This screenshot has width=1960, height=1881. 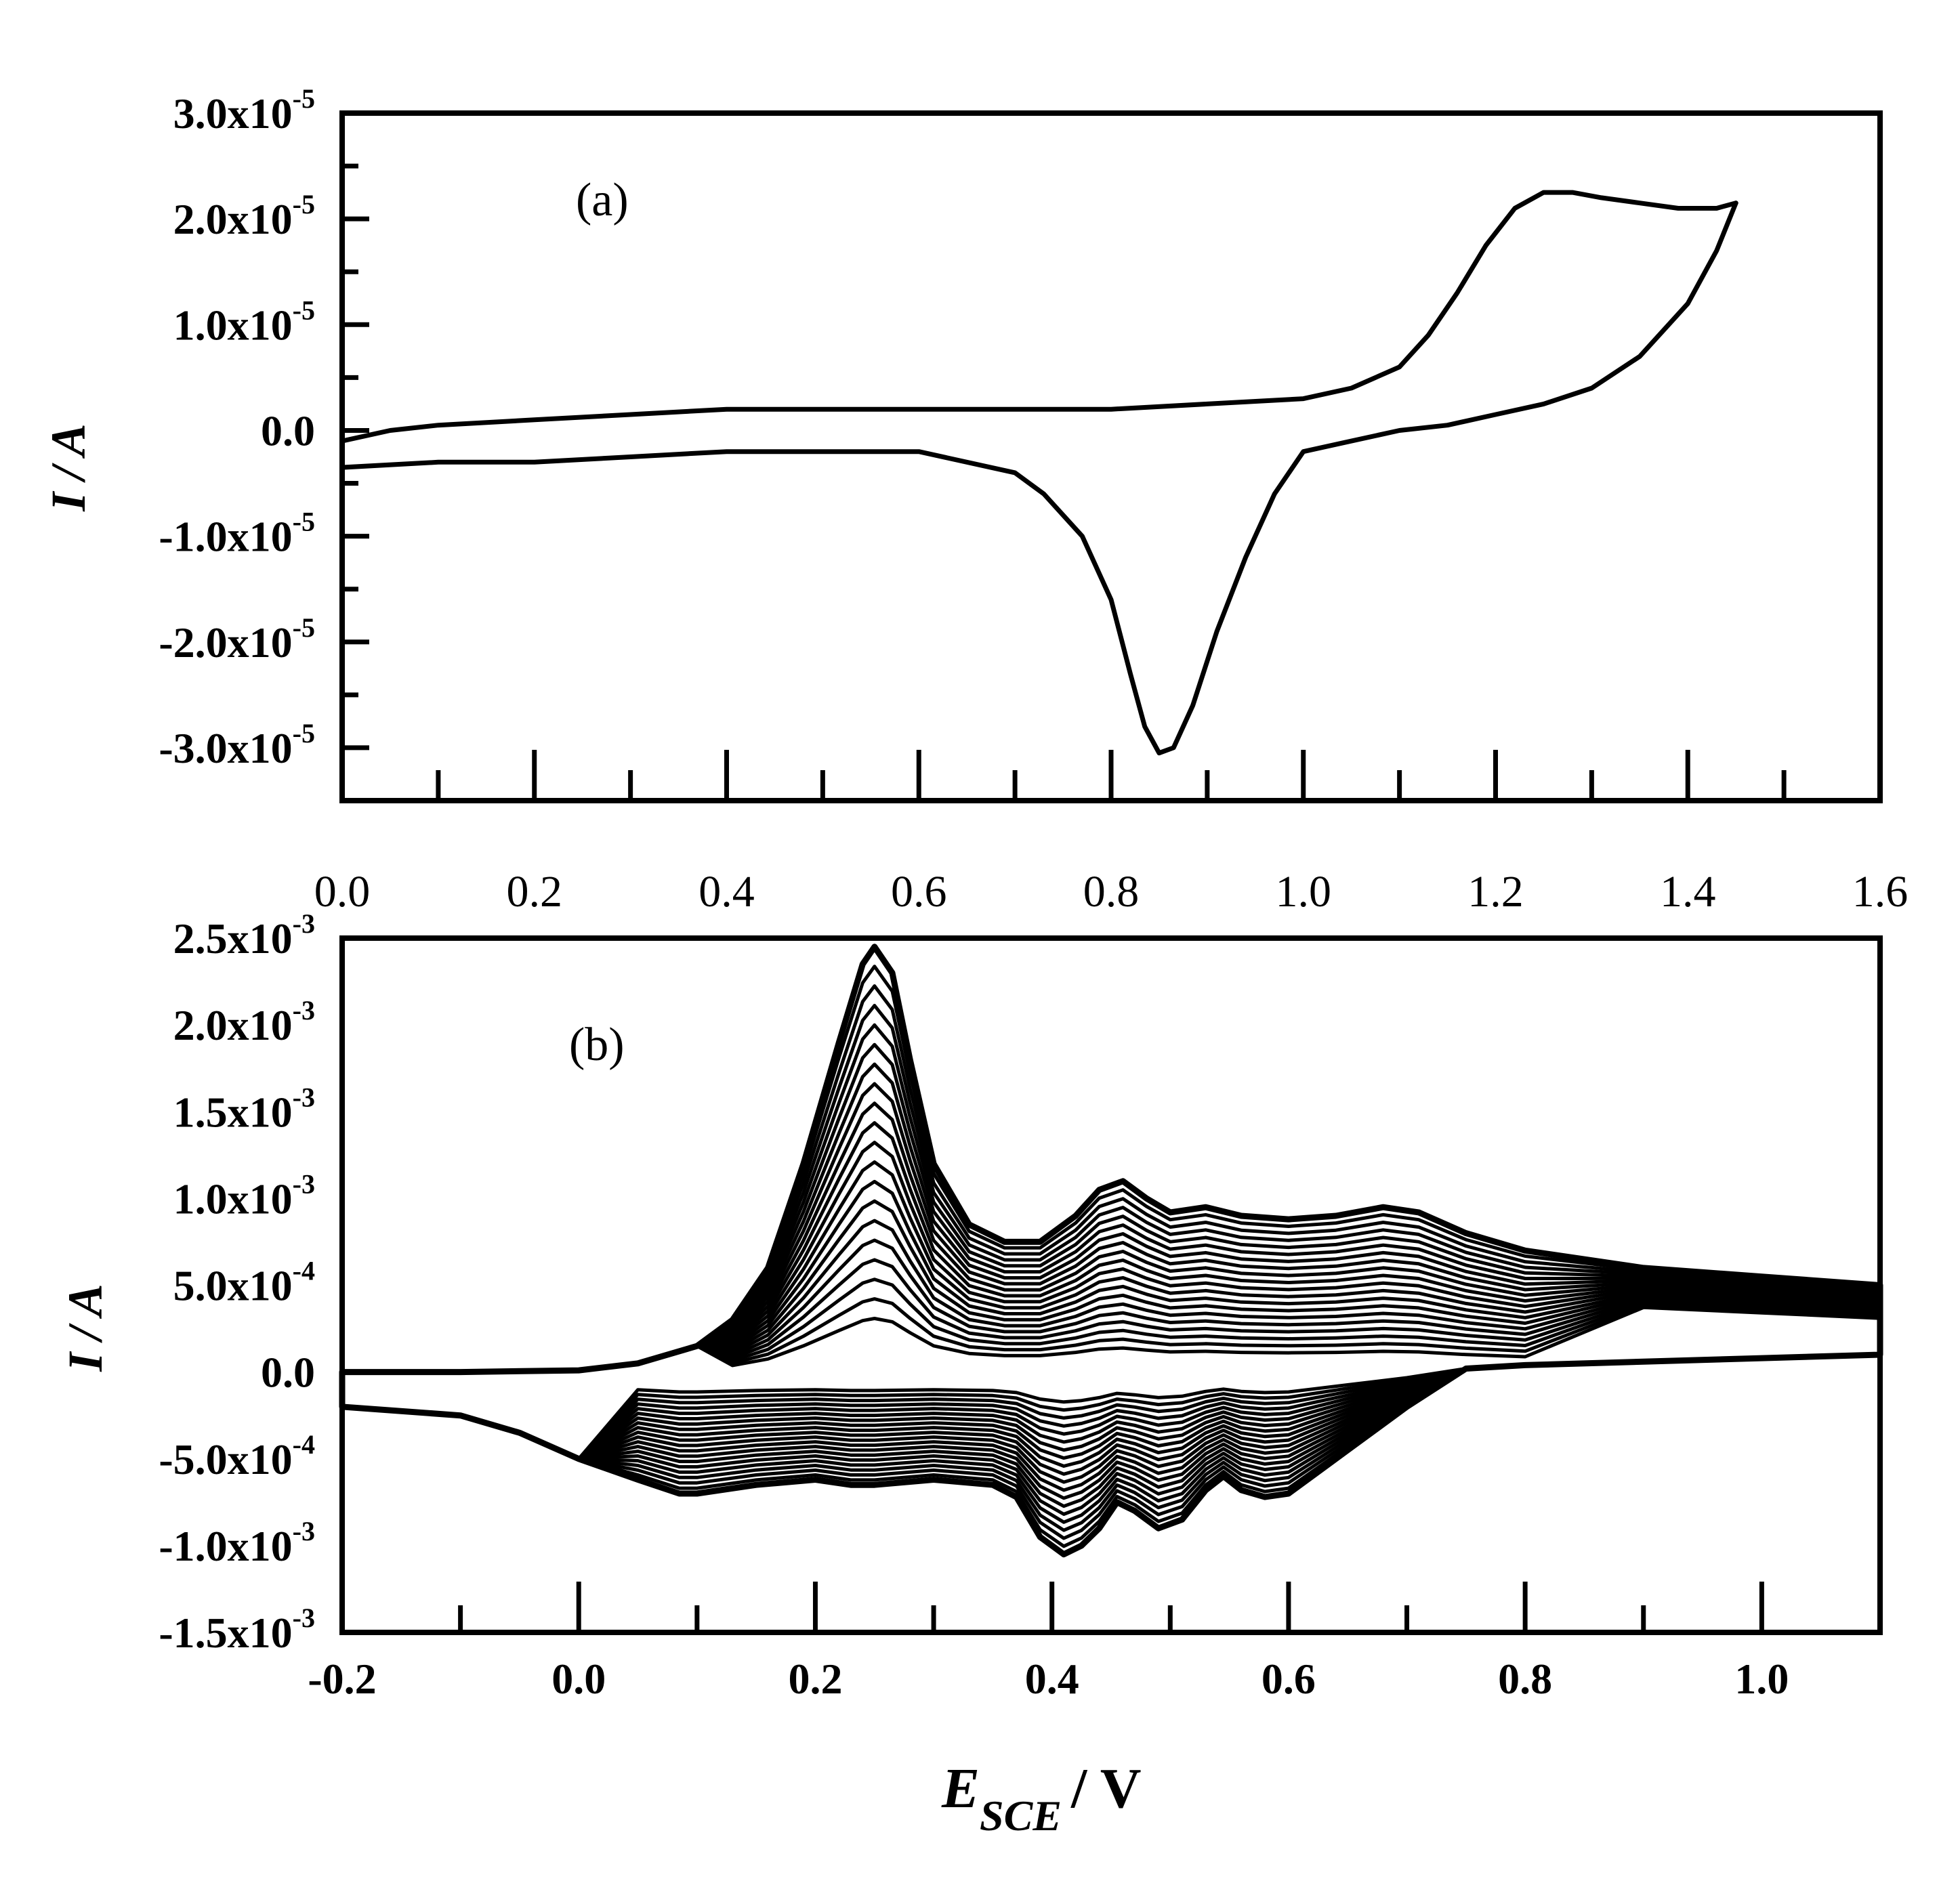 What do you see at coordinates (602, 200) in the screenshot?
I see `panel-a-label: (a)` at bounding box center [602, 200].